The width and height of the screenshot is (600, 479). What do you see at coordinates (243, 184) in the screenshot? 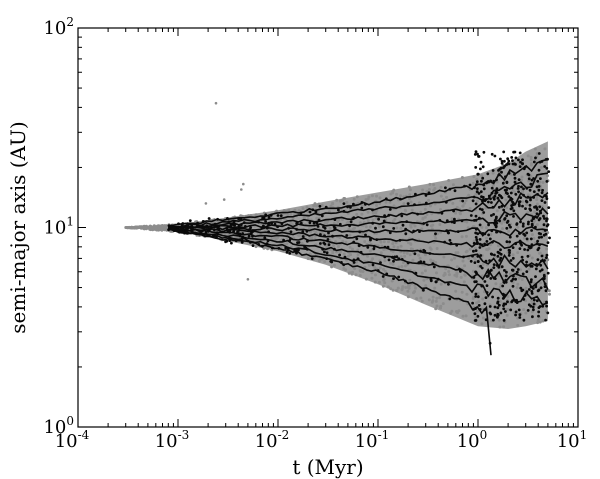
I see `outlier-point` at bounding box center [243, 184].